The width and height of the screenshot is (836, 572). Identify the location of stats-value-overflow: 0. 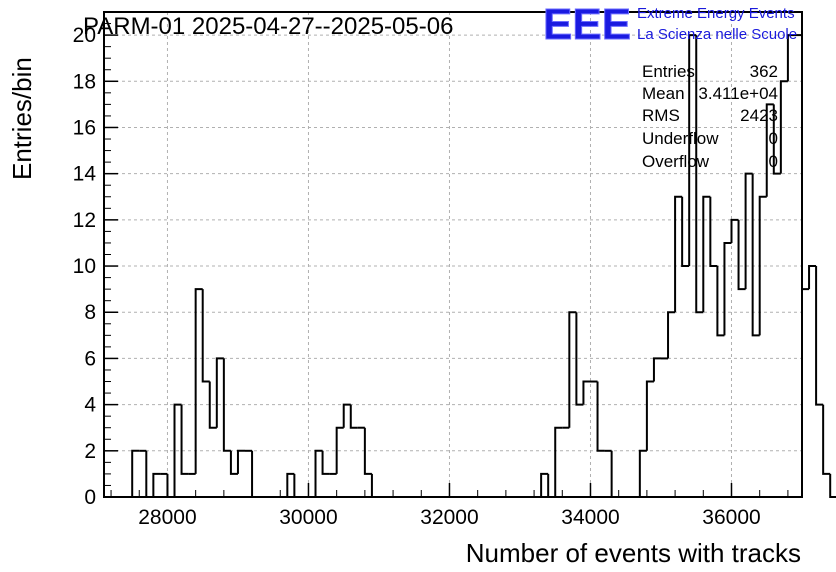
(773, 161).